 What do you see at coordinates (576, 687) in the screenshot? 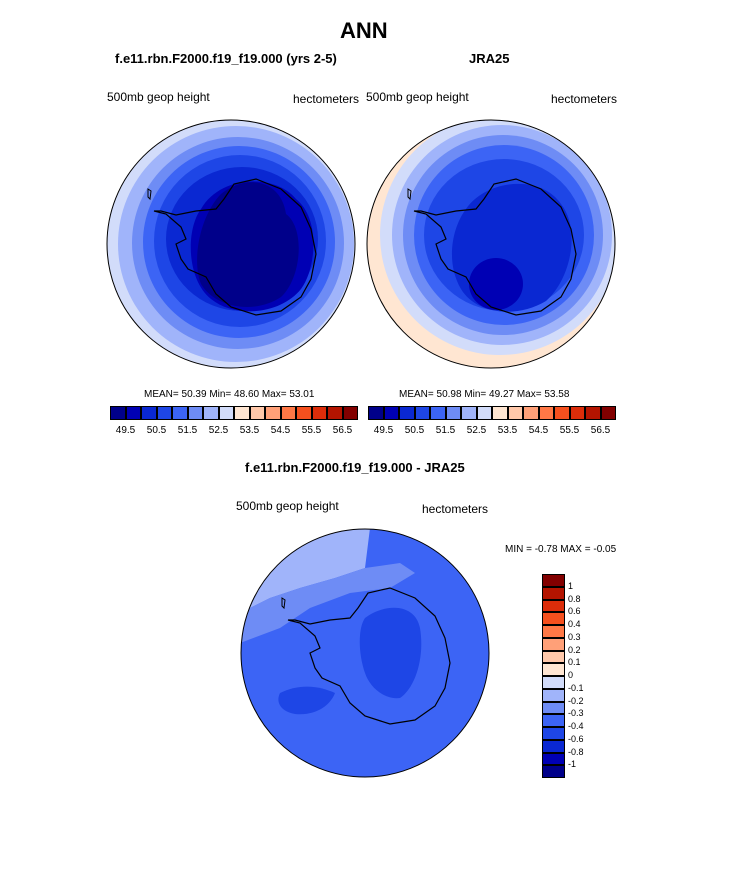
I see `colorbar-tick-label: -0.1` at bounding box center [576, 687].